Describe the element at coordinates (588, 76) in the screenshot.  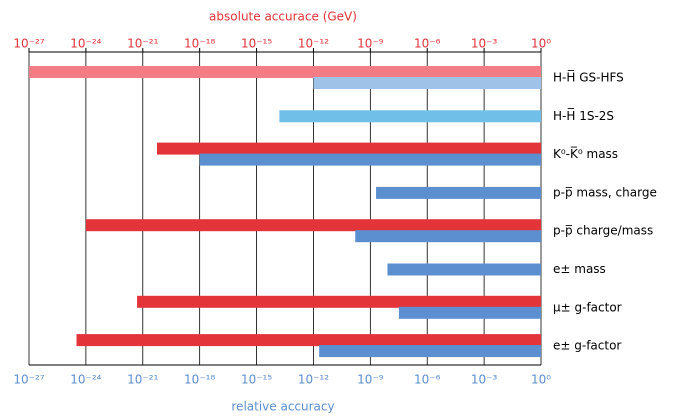
I see `category-label: H-H̅ GS-HFS` at that location.